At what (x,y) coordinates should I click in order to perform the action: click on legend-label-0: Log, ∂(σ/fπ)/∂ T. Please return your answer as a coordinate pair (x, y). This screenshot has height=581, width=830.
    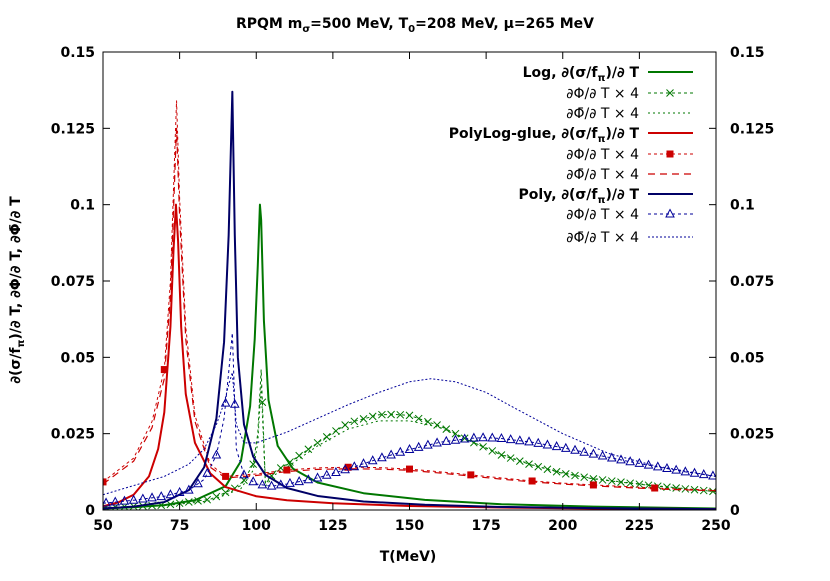
    Looking at the image, I should click on (581, 74).